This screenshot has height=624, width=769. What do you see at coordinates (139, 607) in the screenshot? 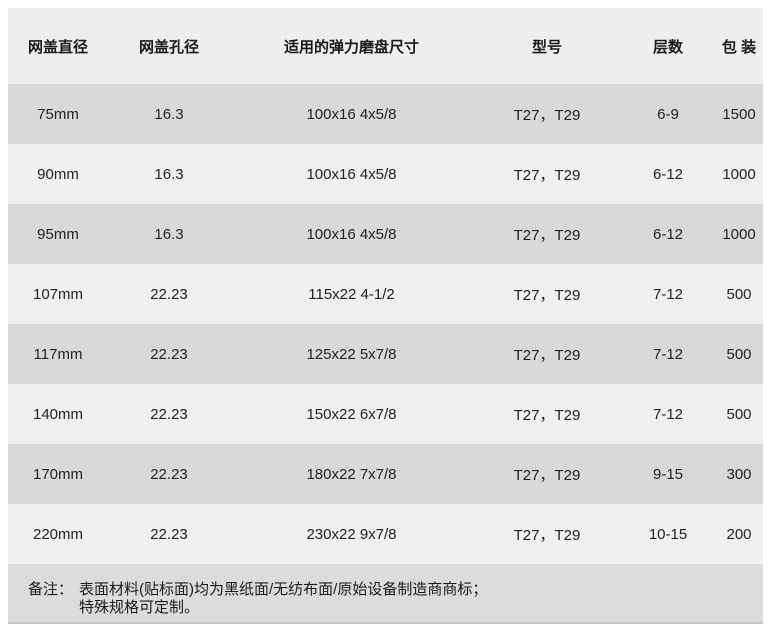
I see `remarks-line-2: 特殊规格可定制。` at bounding box center [139, 607].